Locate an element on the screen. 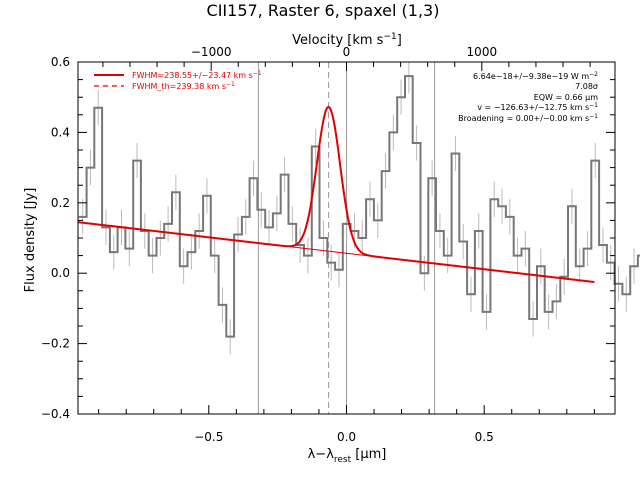 The height and width of the screenshot is (480, 640). y-axis-label: Flux density [Jy] is located at coordinates (30, 240).